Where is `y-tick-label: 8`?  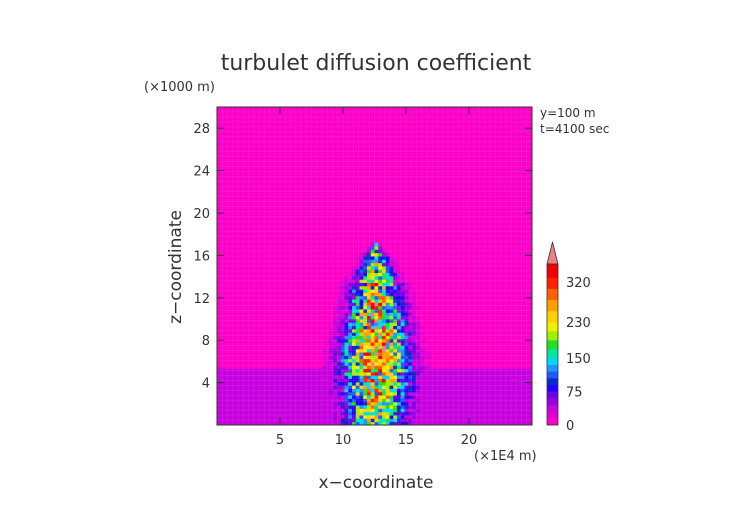
y-tick-label: 8 is located at coordinates (206, 341).